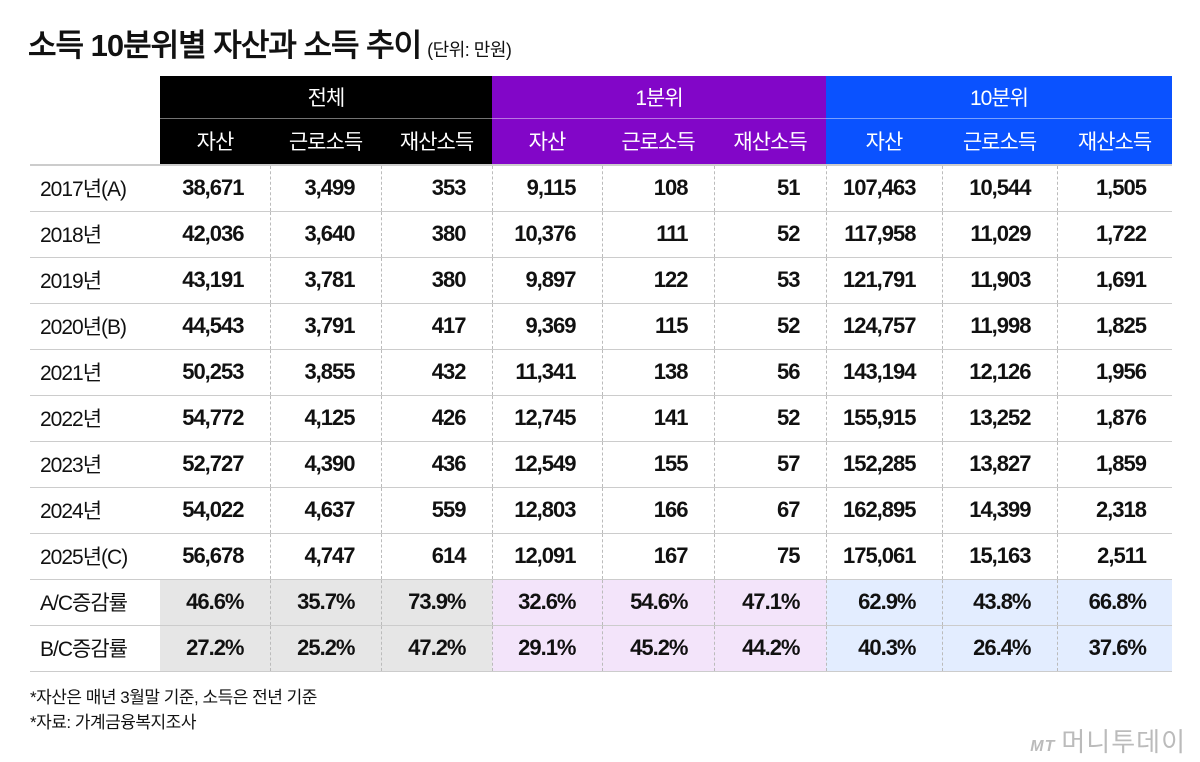 The width and height of the screenshot is (1200, 762). I want to click on group-header: 10분위, so click(999, 97).